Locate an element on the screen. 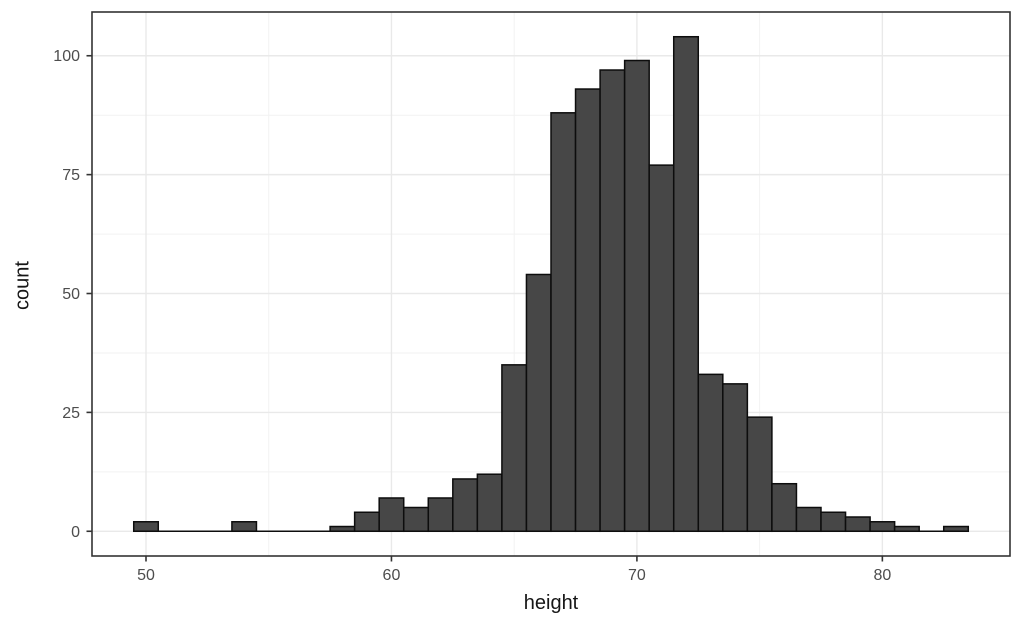 The image size is (1024, 632). y-axis-tick-label: 75 is located at coordinates (71, 175).